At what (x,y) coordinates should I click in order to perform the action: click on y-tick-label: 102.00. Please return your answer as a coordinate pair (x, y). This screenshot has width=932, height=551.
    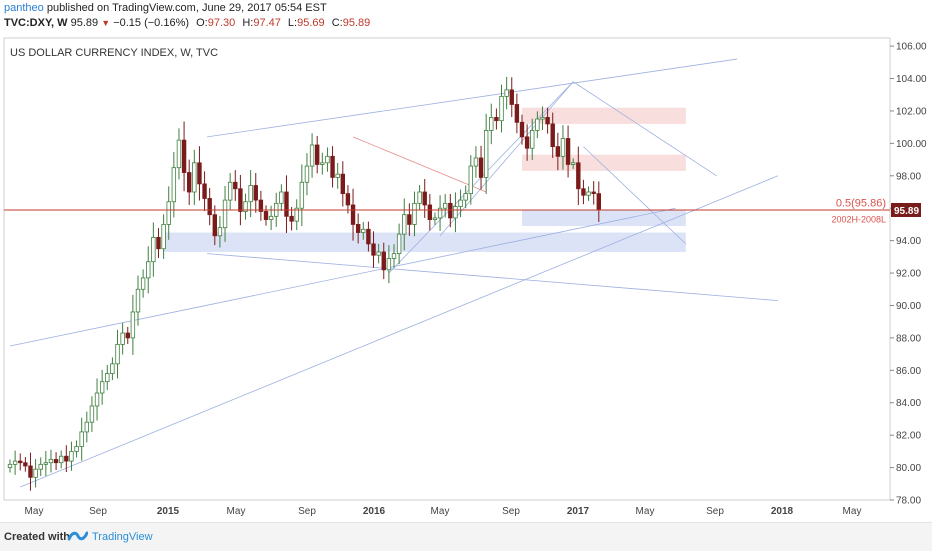
    Looking at the image, I should click on (911, 111).